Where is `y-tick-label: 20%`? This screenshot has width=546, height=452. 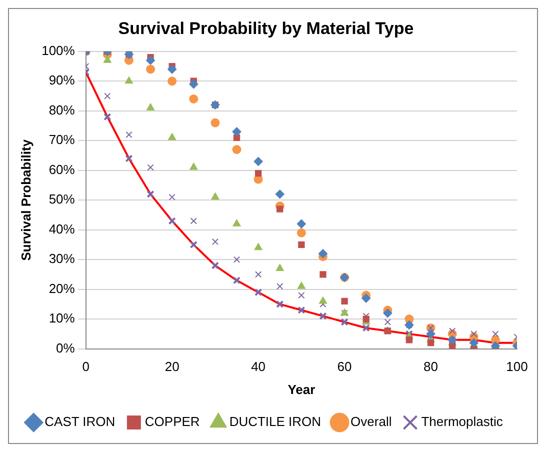 y-tick-label: 20% is located at coordinates (62, 288).